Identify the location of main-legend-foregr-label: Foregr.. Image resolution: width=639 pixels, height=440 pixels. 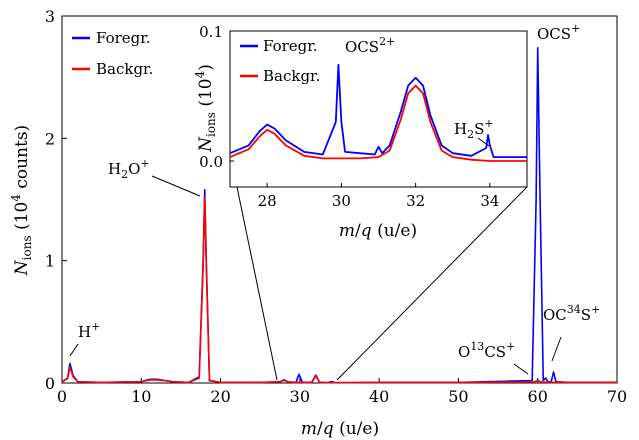
(123, 38).